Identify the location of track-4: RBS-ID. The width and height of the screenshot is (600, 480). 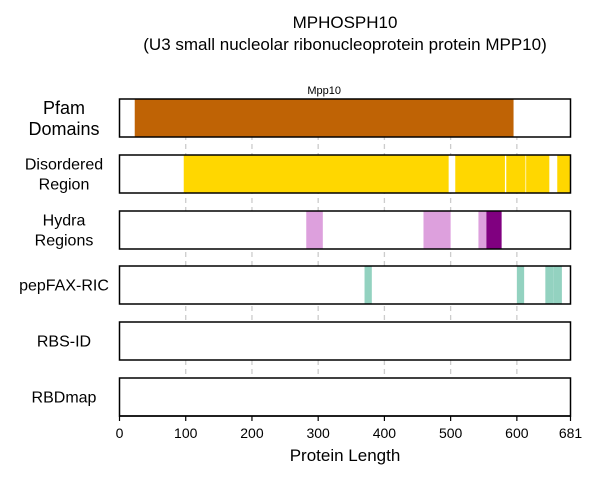
(304, 341).